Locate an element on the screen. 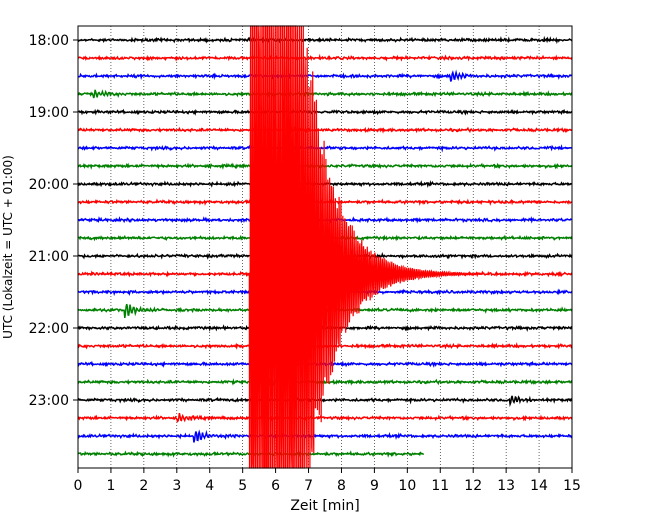 This screenshot has height=520, width=650. x-tick-label-11: 11 is located at coordinates (440, 486).